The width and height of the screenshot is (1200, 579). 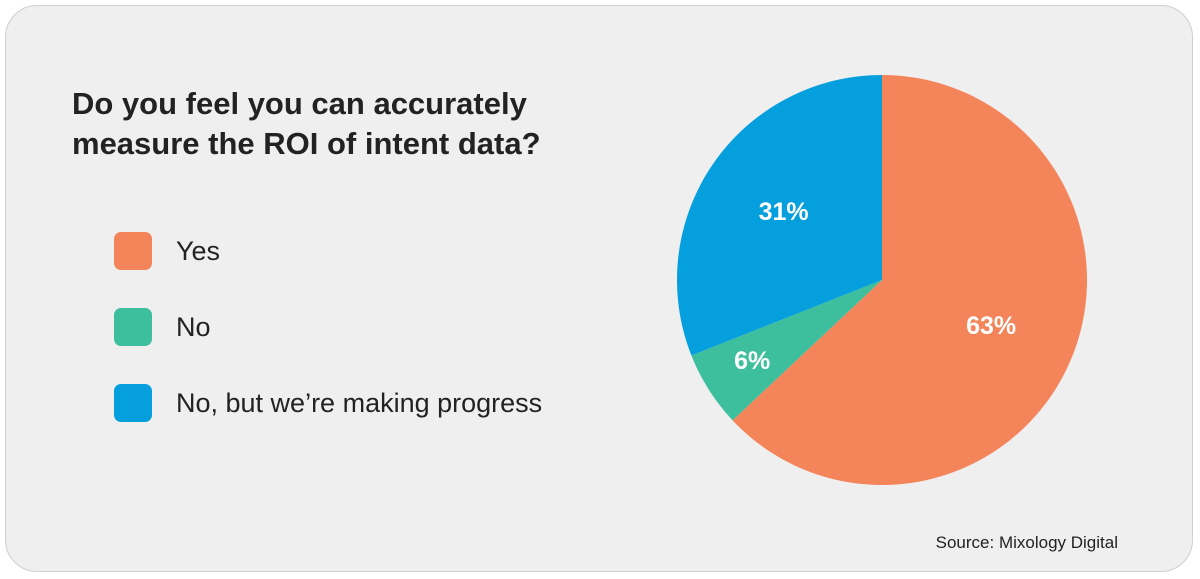 What do you see at coordinates (784, 212) in the screenshot?
I see `data-label: 31%` at bounding box center [784, 212].